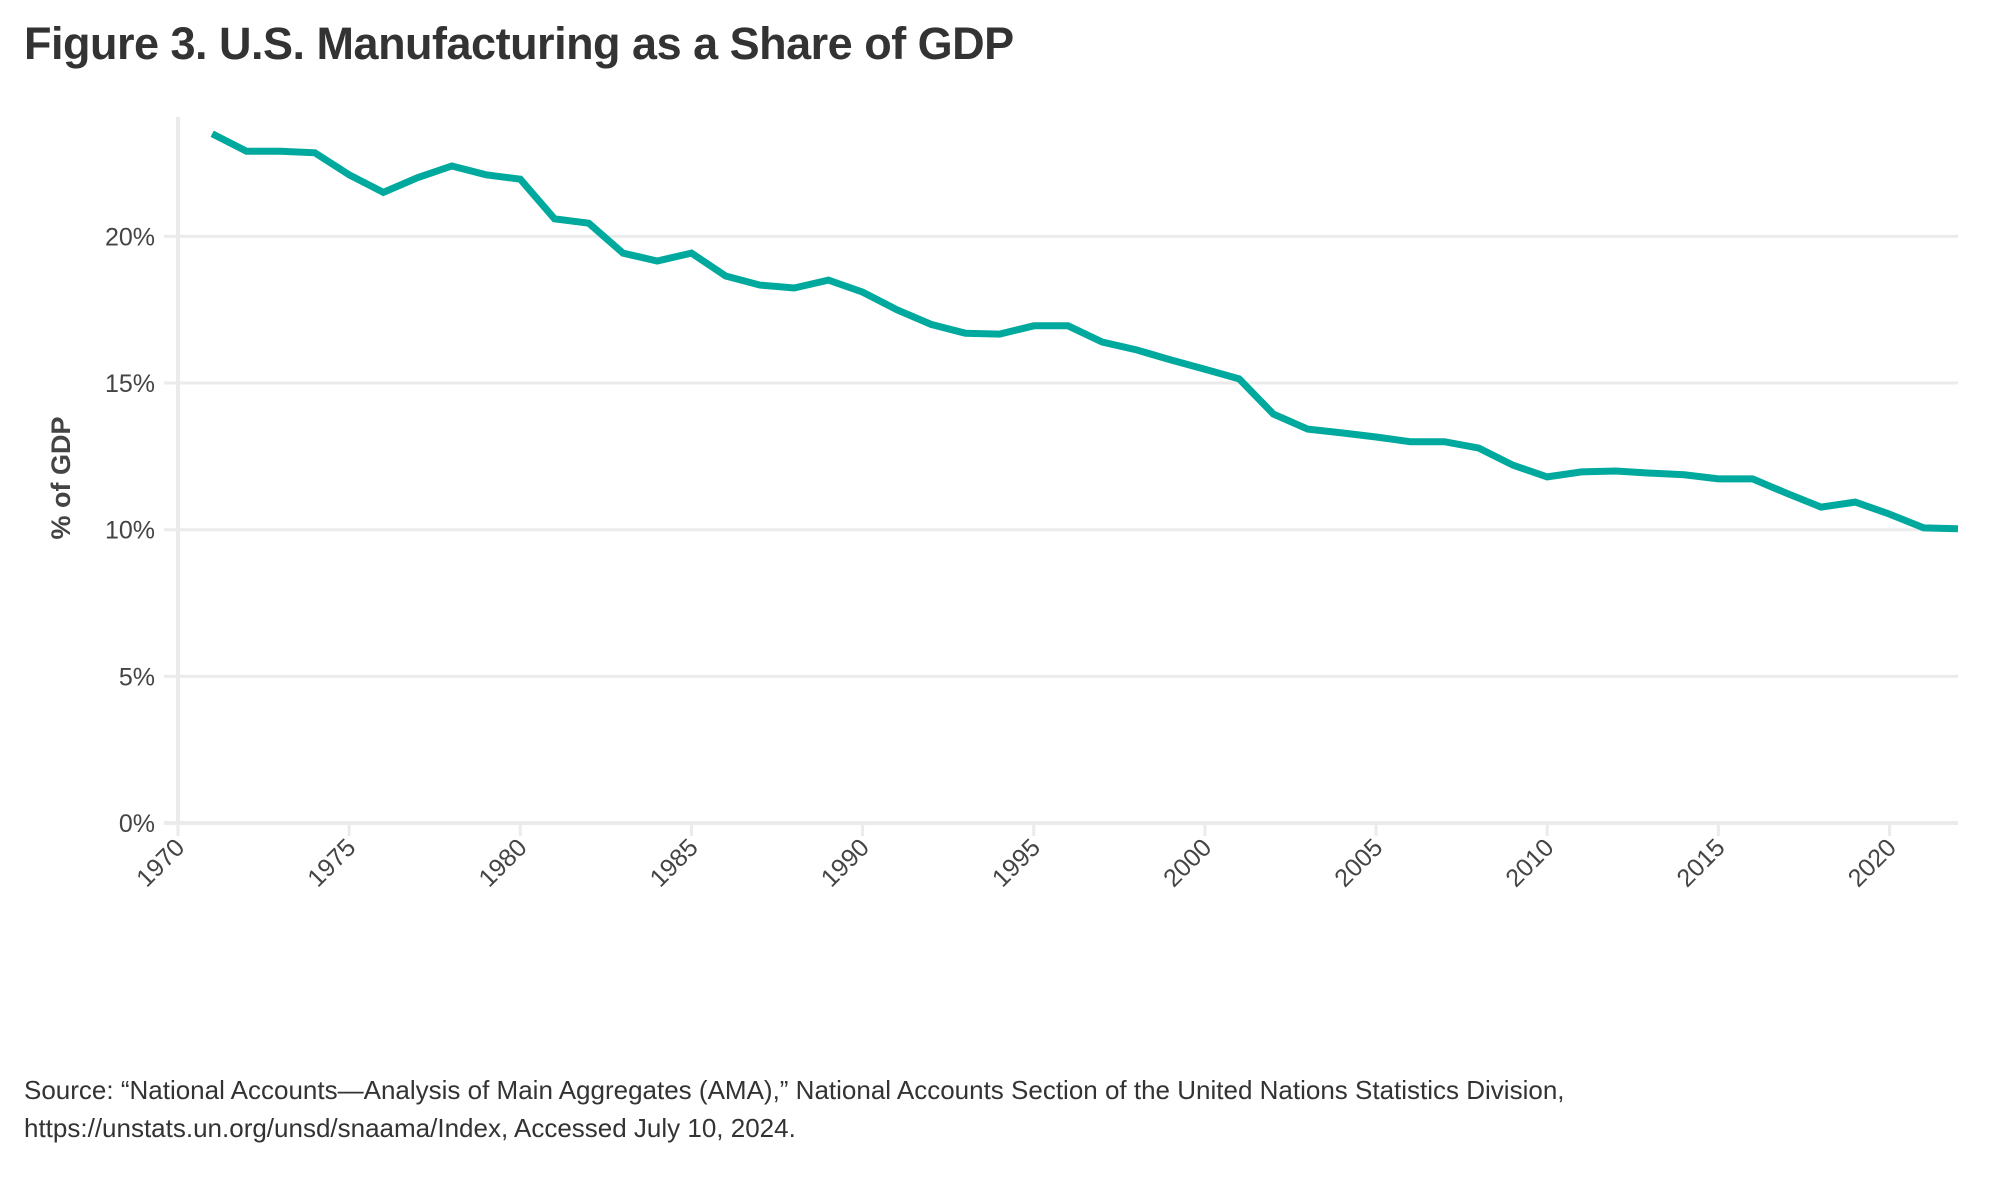  Describe the element at coordinates (137, 677) in the screenshot. I see `y-tick-label: 5%` at that location.